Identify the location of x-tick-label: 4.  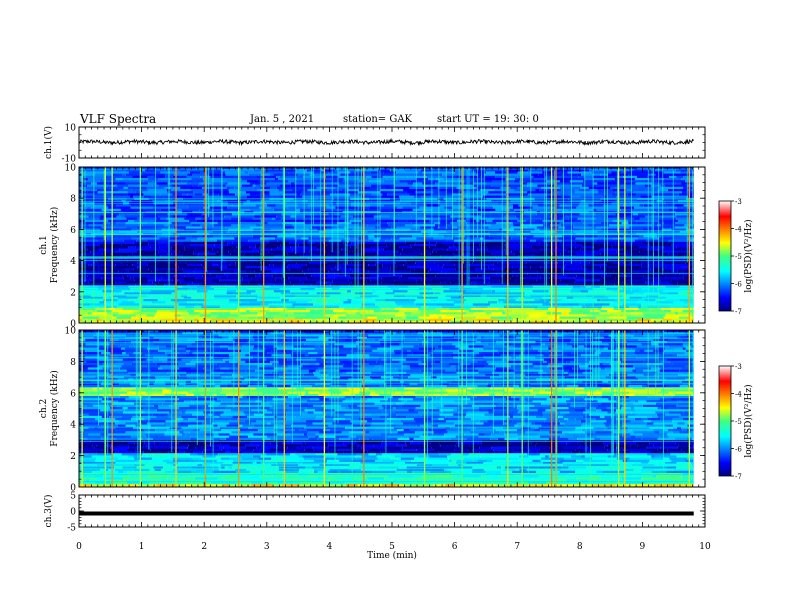
(330, 547).